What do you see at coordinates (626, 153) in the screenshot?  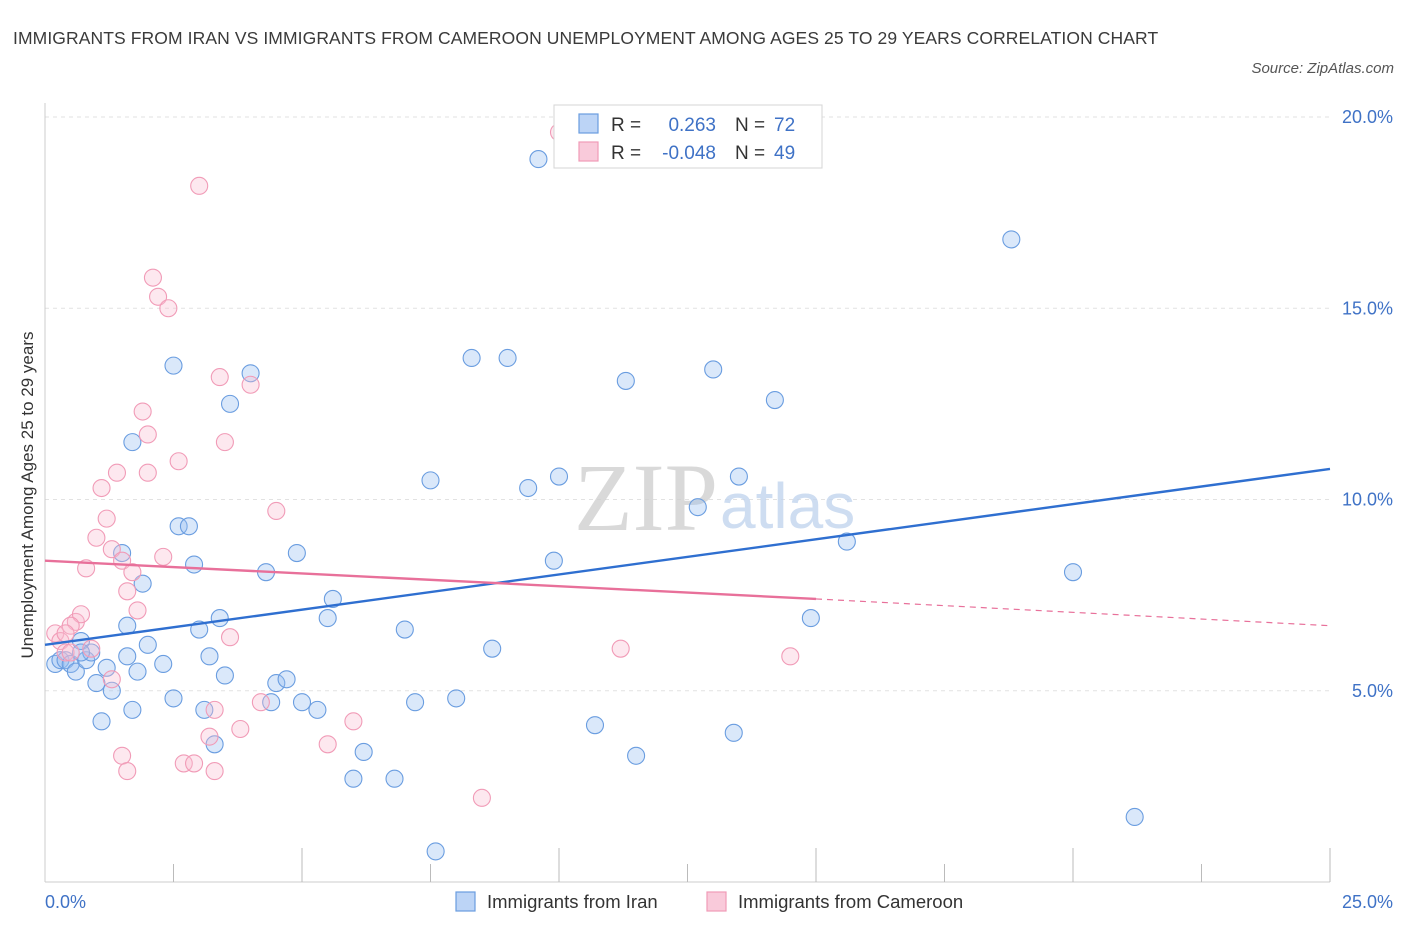 I see `legend-r-label-cameroon: R =` at bounding box center [626, 153].